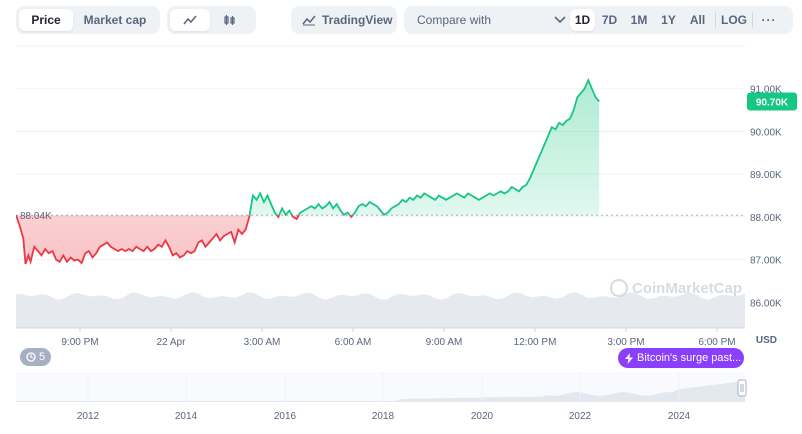 The width and height of the screenshot is (802, 434). I want to click on events-count-badge: 5, so click(35, 357).